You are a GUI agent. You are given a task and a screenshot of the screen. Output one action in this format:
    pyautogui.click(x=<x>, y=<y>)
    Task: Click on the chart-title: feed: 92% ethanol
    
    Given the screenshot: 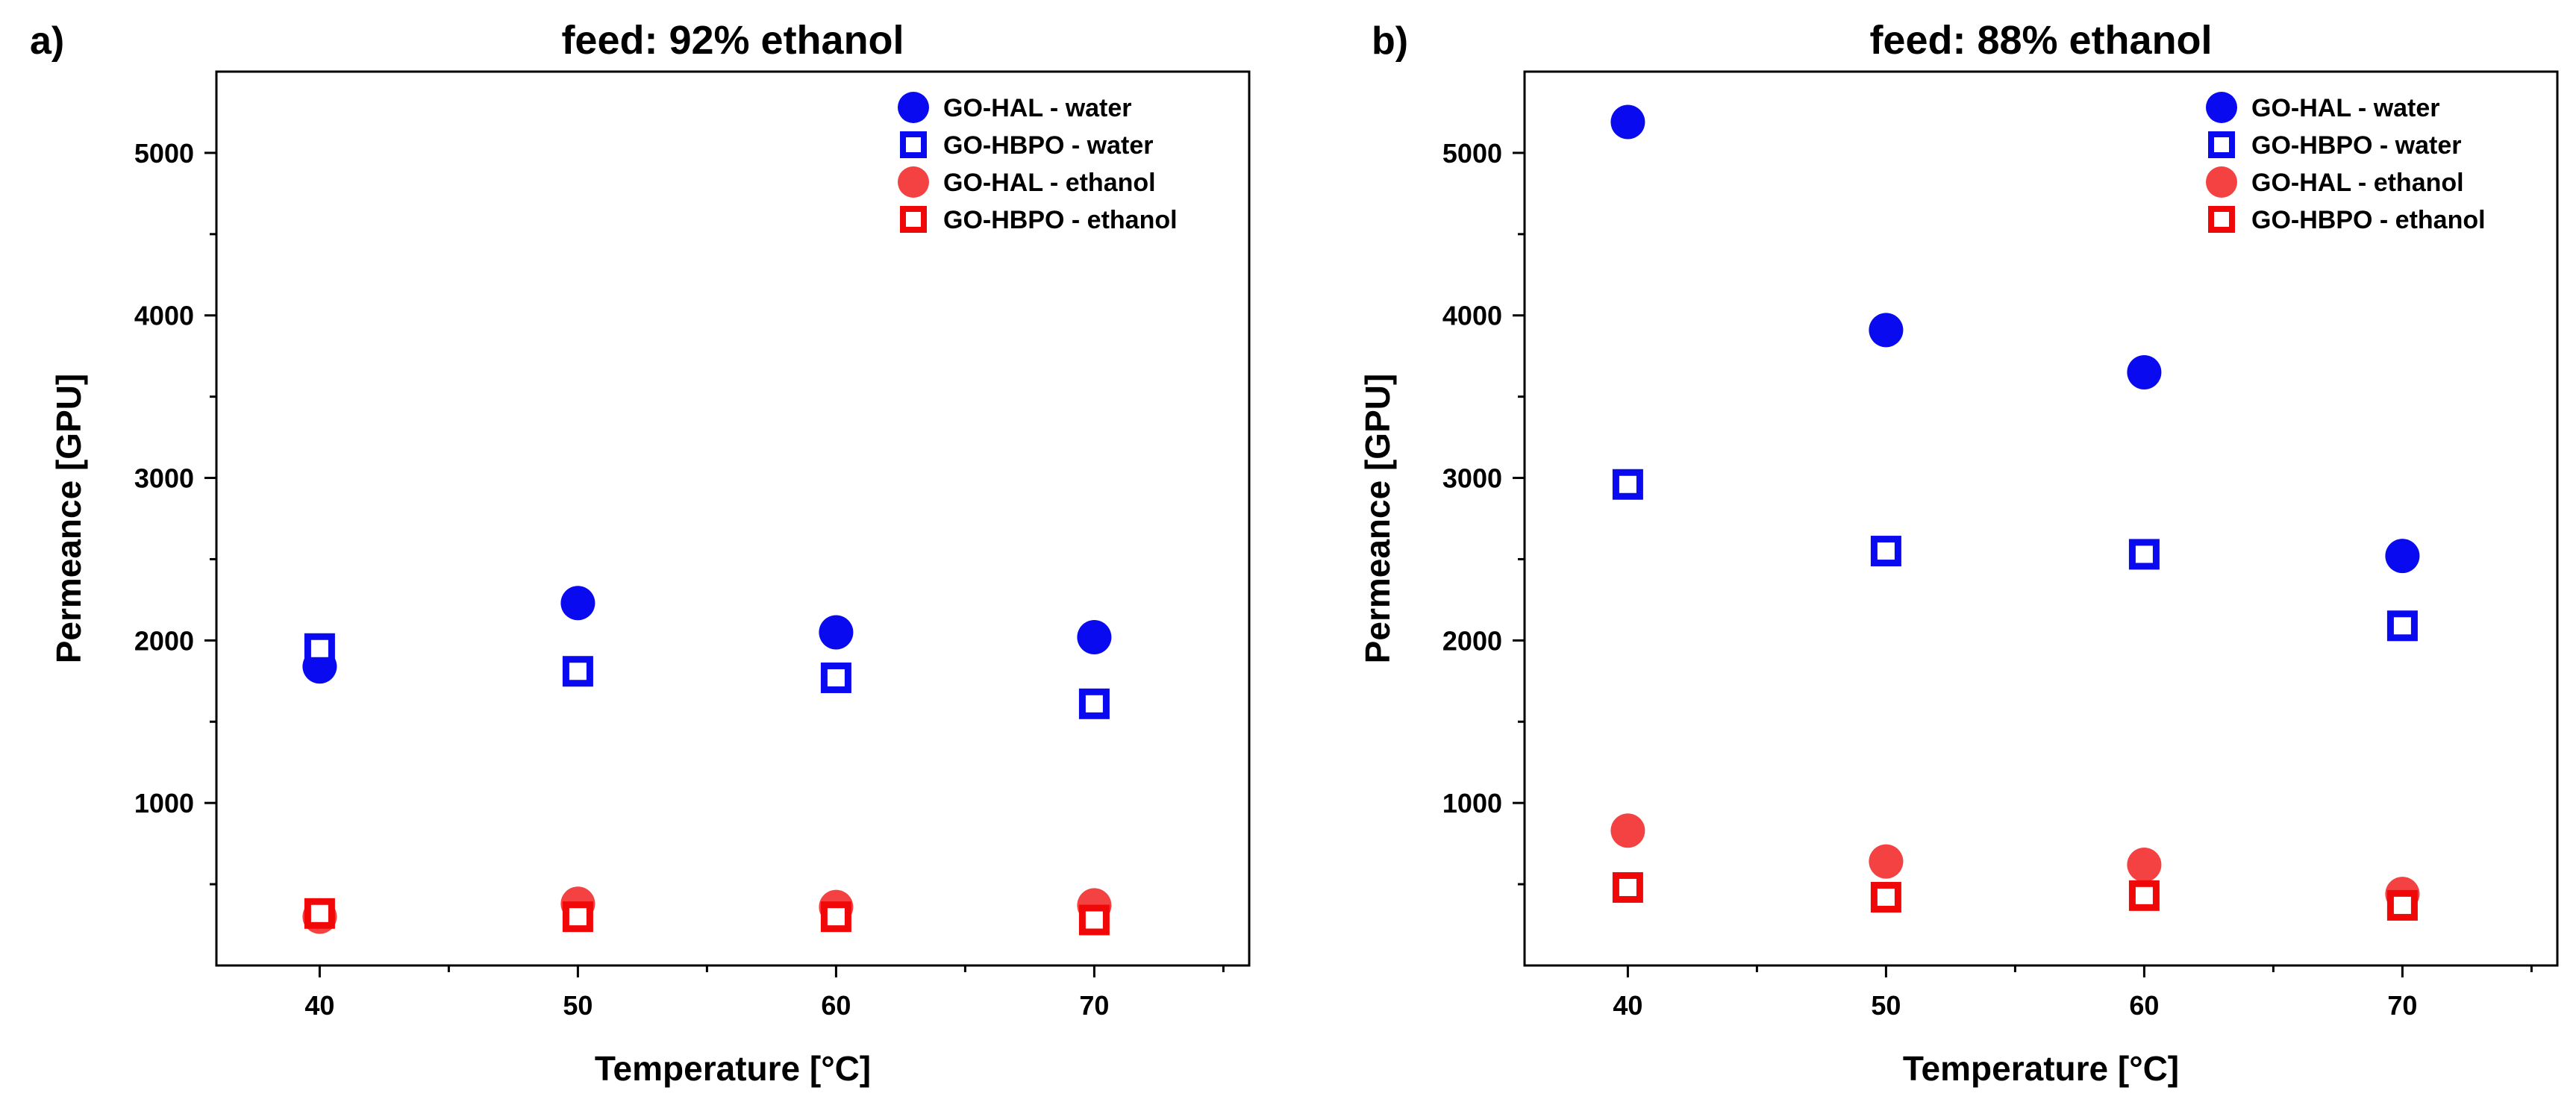 What is the action you would take?
    pyautogui.click(x=732, y=40)
    